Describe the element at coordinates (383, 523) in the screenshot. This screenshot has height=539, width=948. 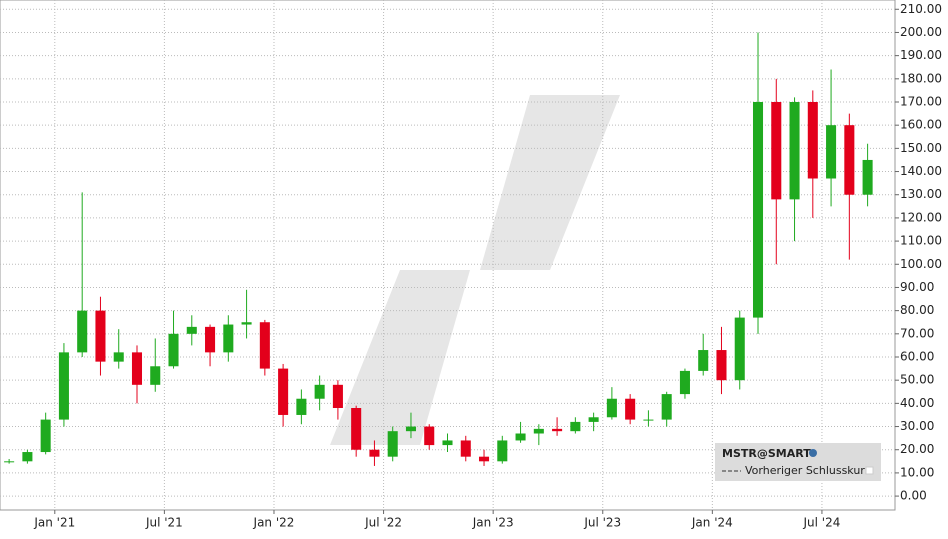
I see `x-tick-label: Jul '22` at that location.